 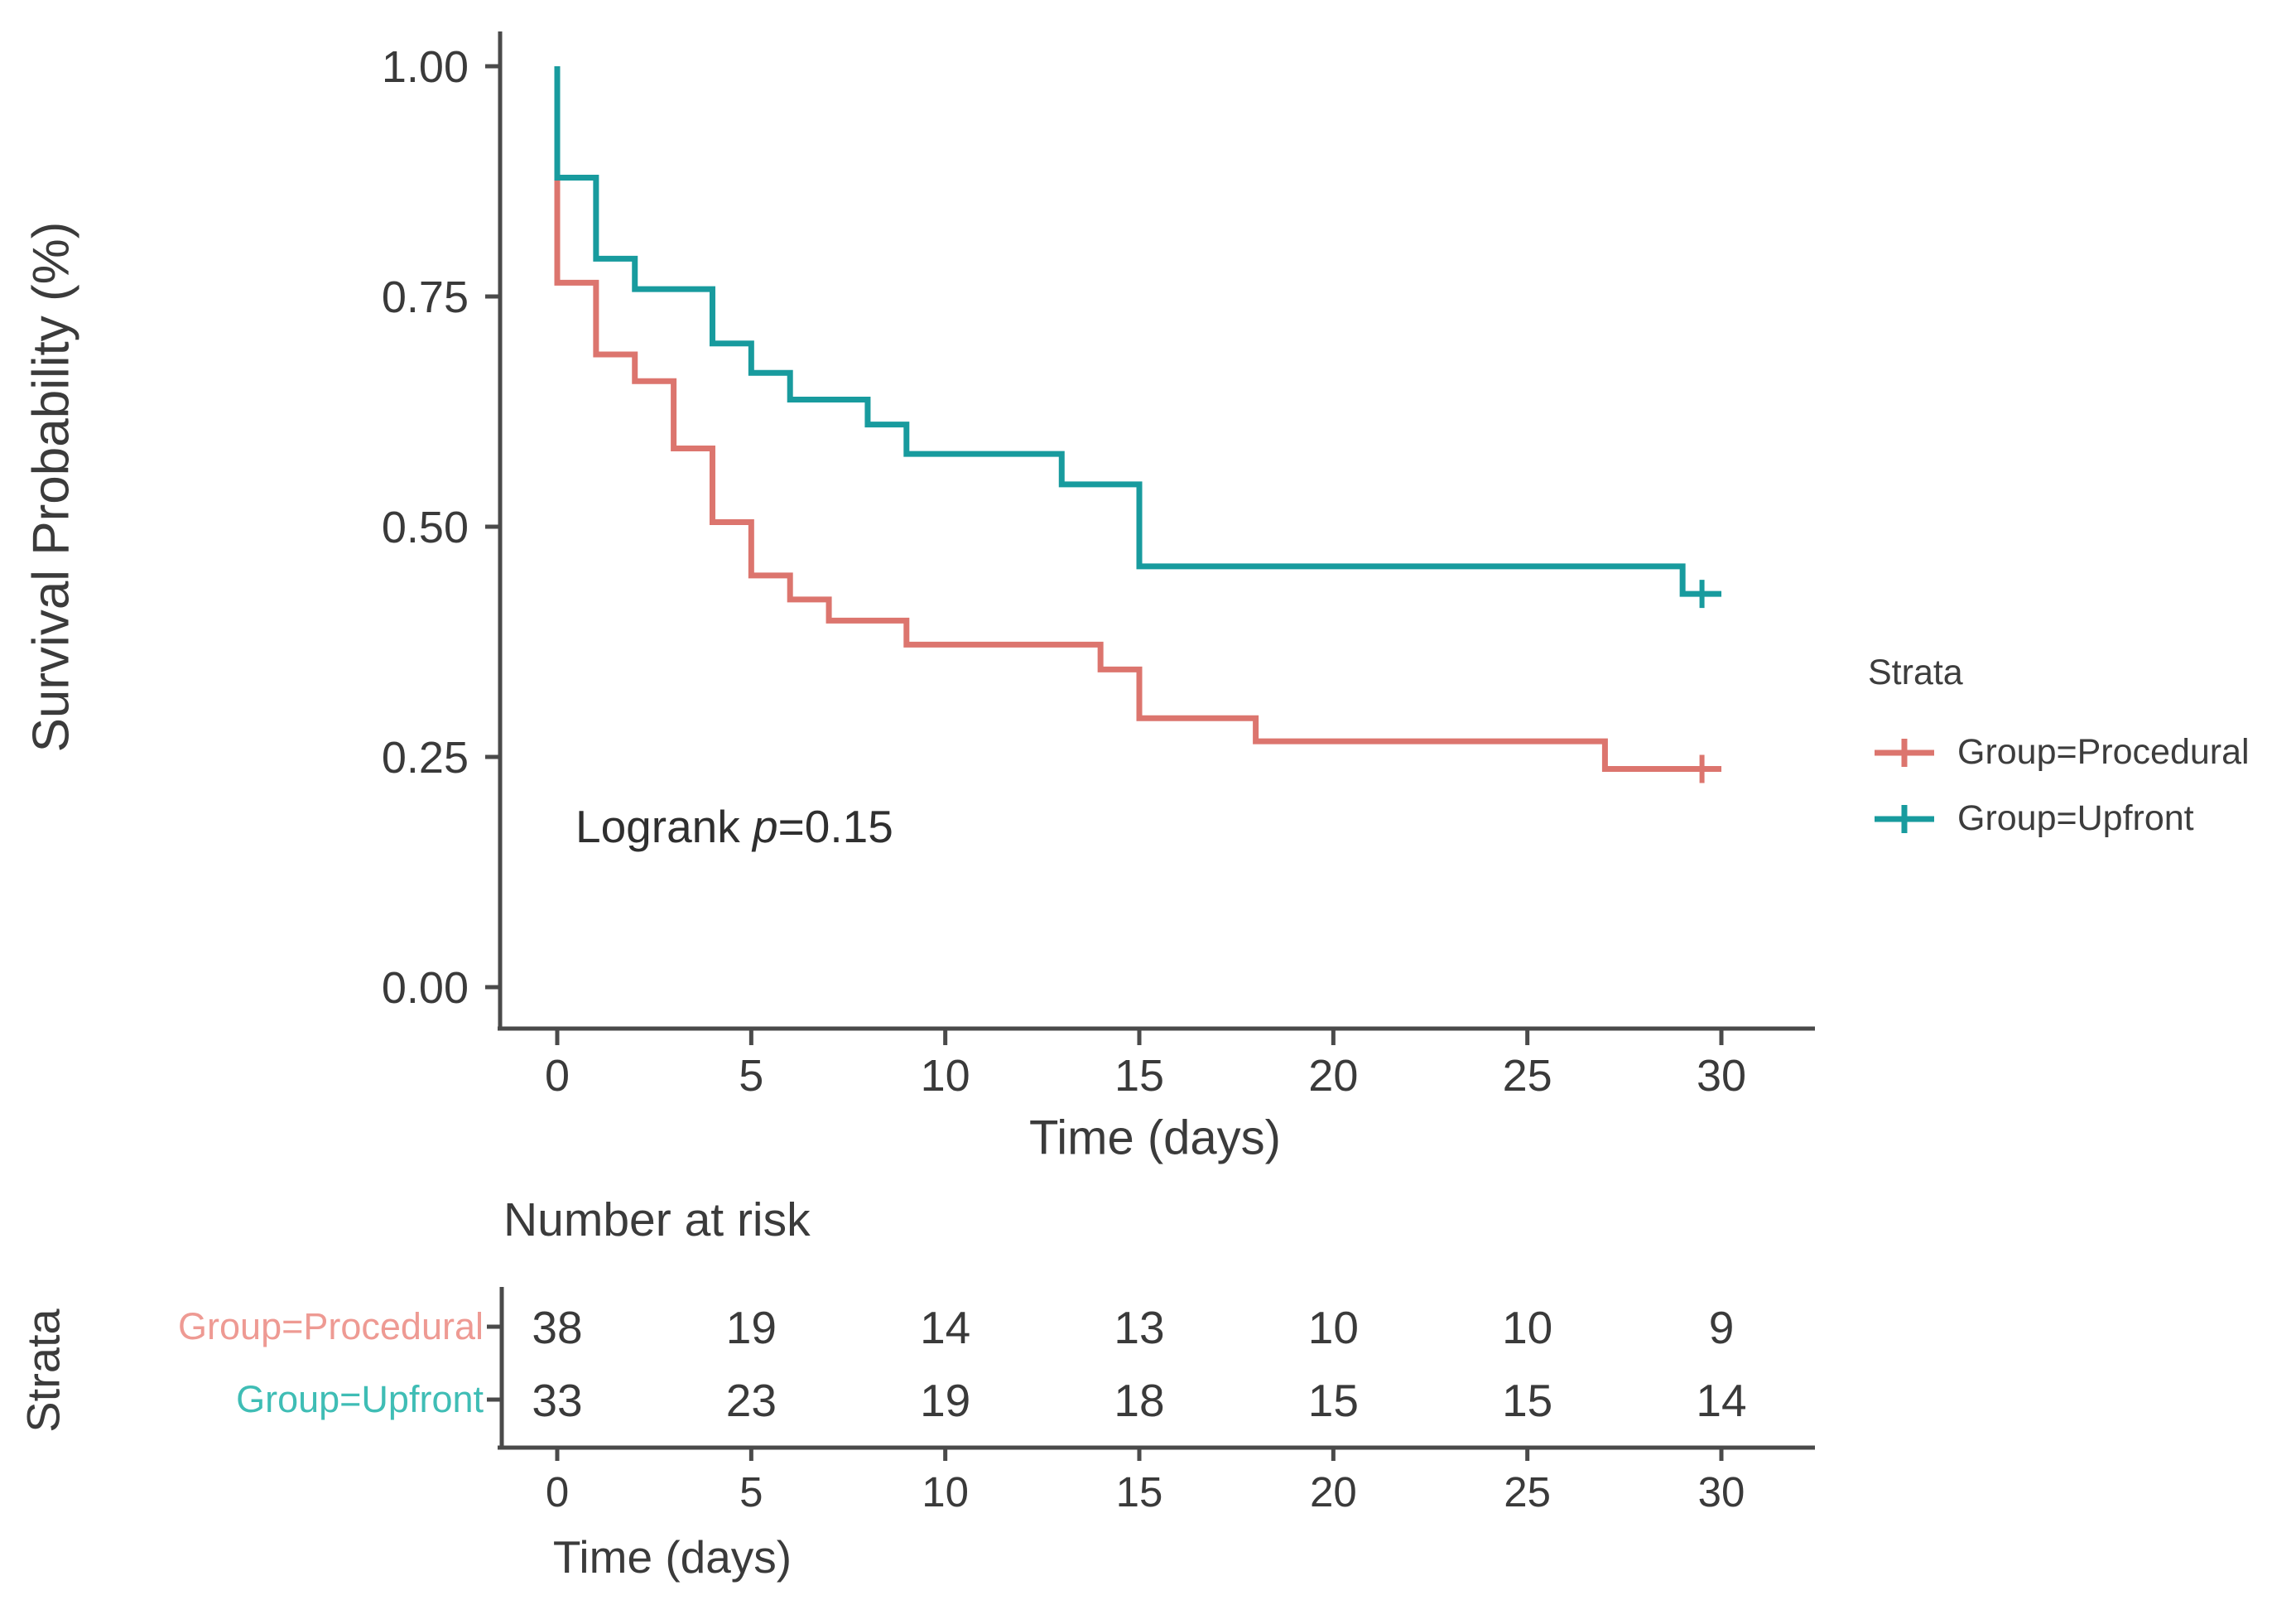 What do you see at coordinates (331, 1326) in the screenshot?
I see `risk-row-label-procedural: Group=Procedural` at bounding box center [331, 1326].